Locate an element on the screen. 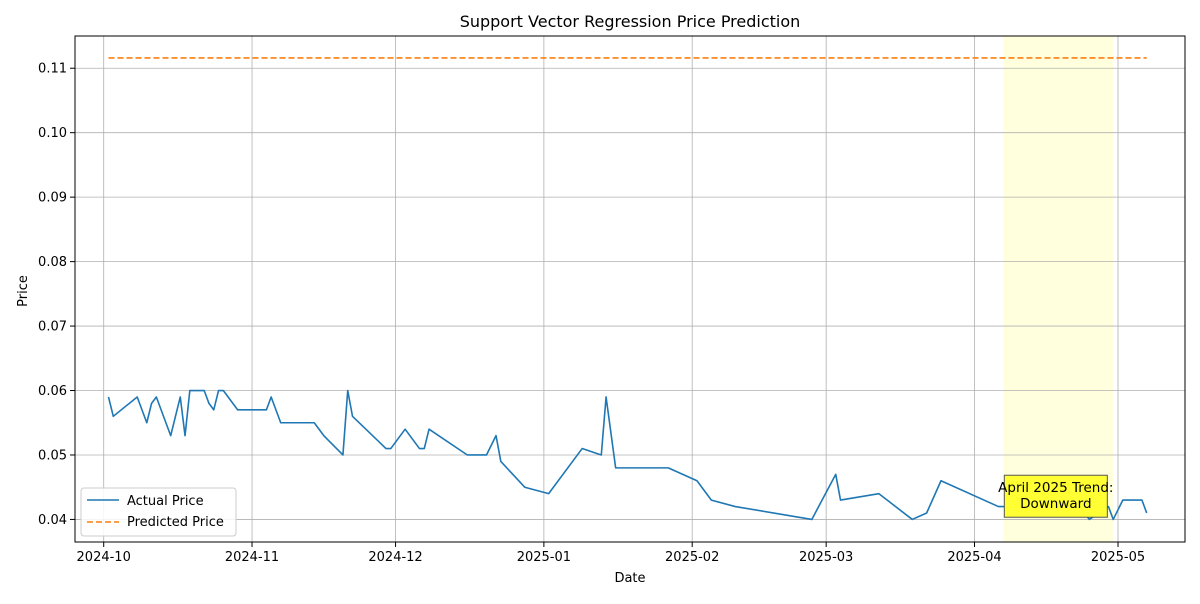 The height and width of the screenshot is (604, 1200). y-tick-label: 0.09 is located at coordinates (52, 198).